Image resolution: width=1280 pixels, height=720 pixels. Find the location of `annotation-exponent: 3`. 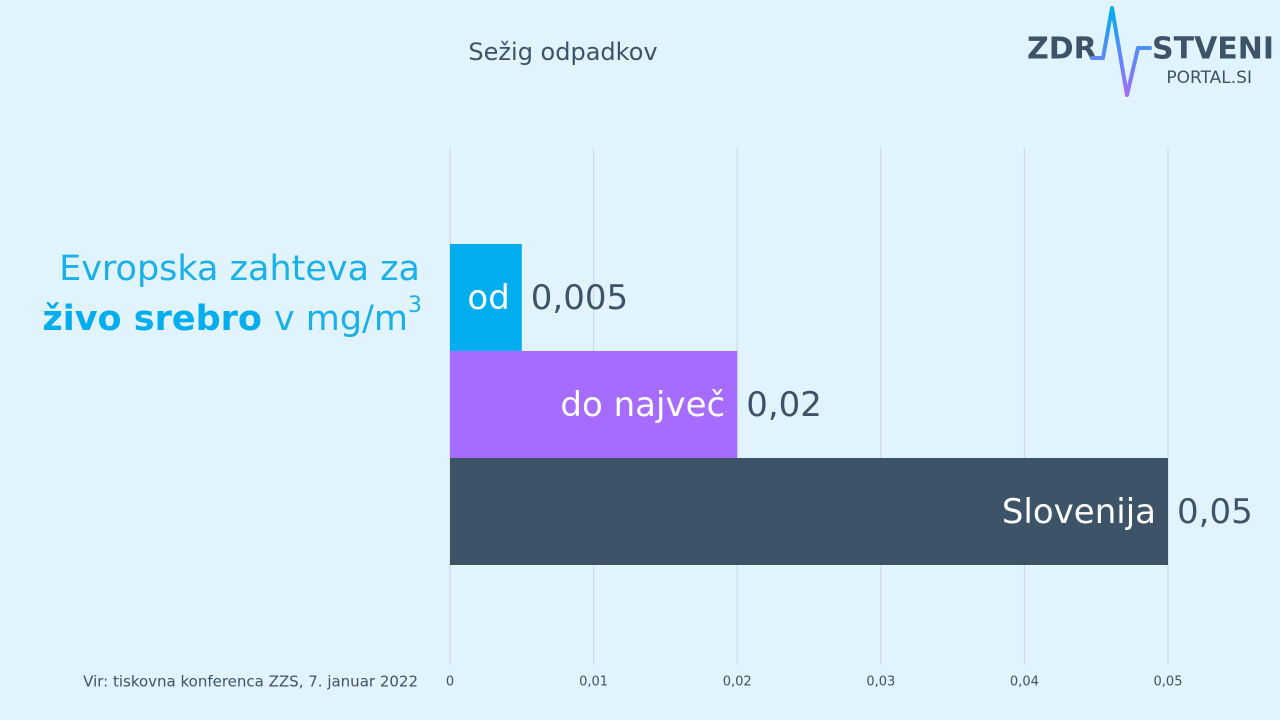

annotation-exponent: 3 is located at coordinates (415, 305).